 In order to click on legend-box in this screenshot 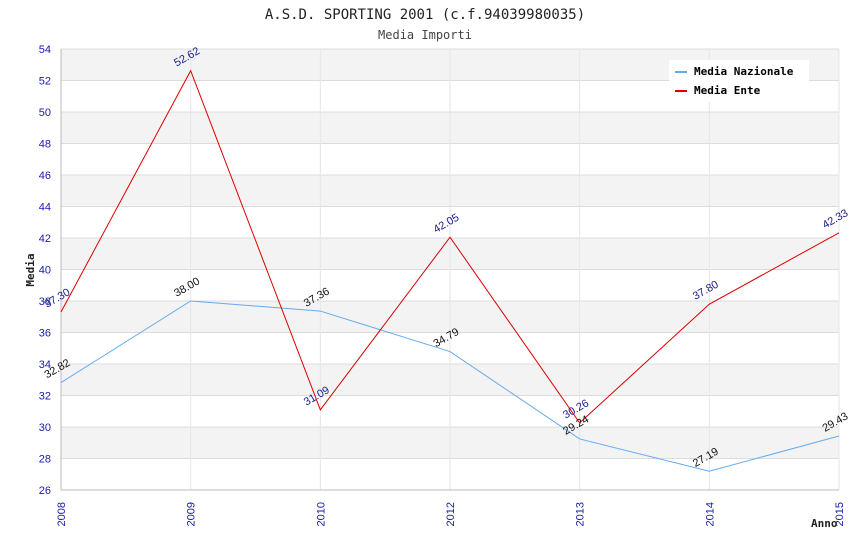, I will do `click(739, 81)`.